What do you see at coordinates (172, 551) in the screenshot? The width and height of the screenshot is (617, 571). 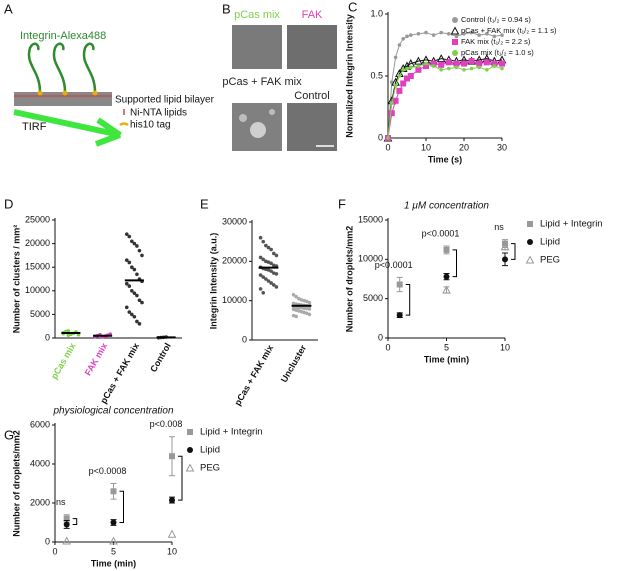 I see `x-tick-label: 10` at bounding box center [172, 551].